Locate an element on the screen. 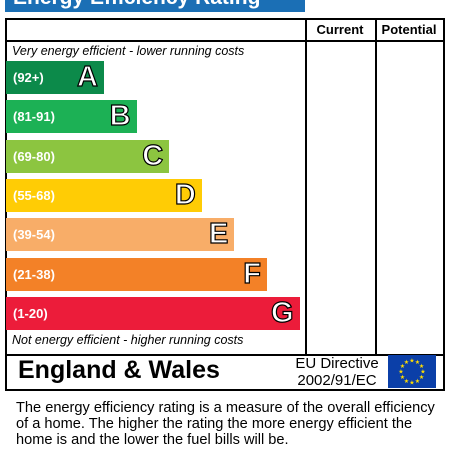 The image size is (450, 450). band-a: (92+) A is located at coordinates (55, 77).